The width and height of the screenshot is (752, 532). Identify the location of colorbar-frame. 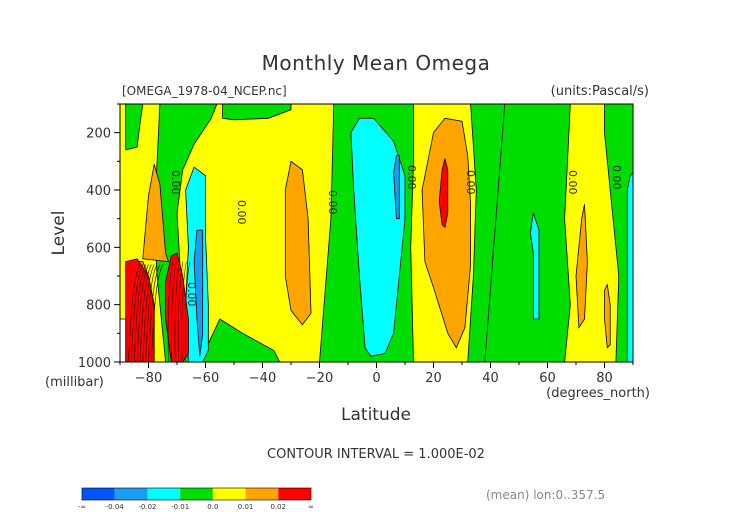
(196, 494).